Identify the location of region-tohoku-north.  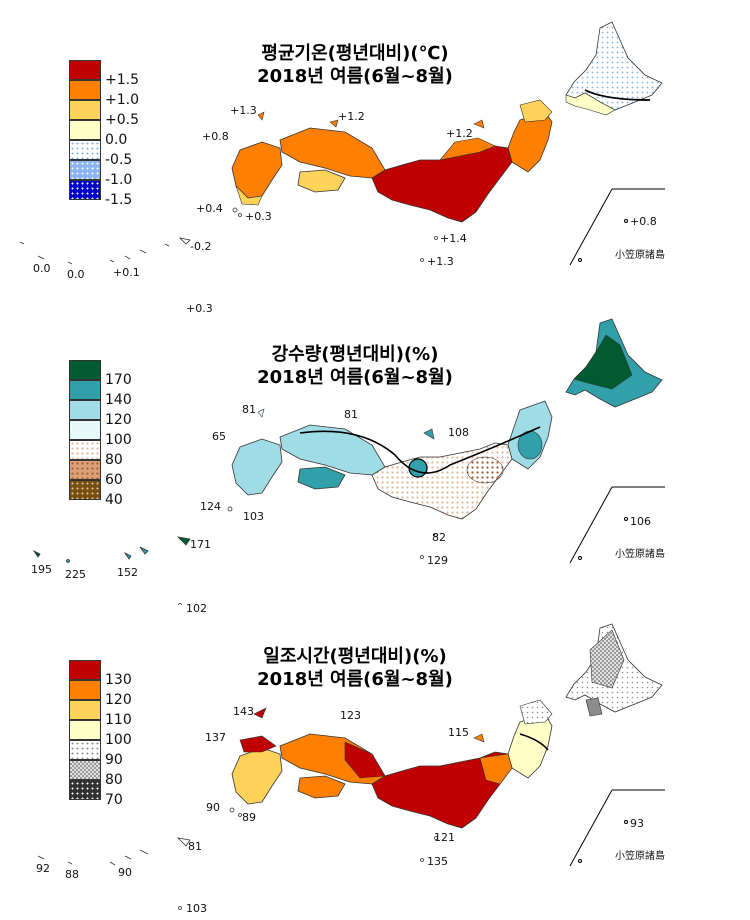
(536, 111).